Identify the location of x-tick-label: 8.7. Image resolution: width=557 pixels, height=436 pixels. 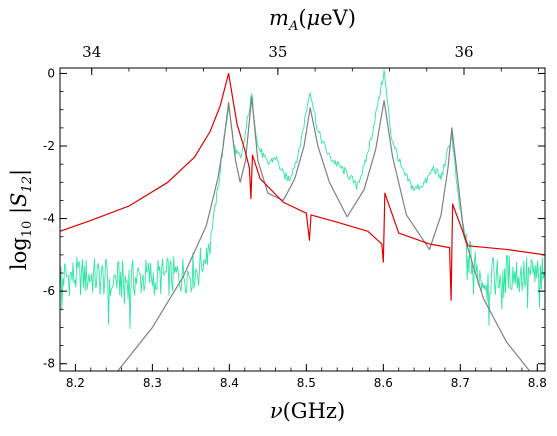
(460, 383).